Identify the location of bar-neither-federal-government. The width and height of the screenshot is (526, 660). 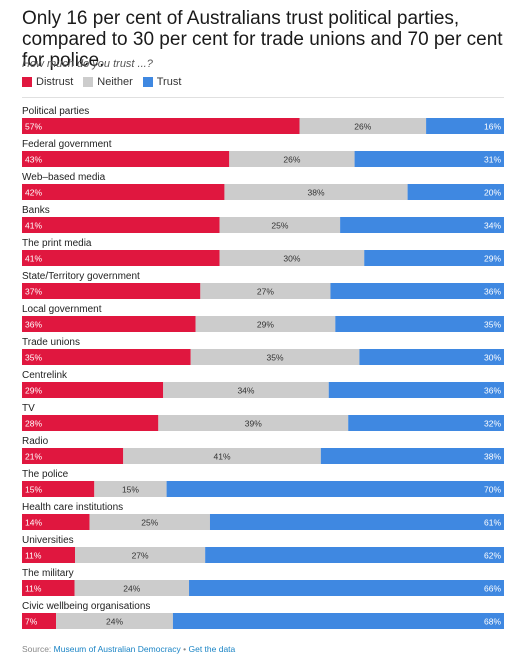
(292, 159).